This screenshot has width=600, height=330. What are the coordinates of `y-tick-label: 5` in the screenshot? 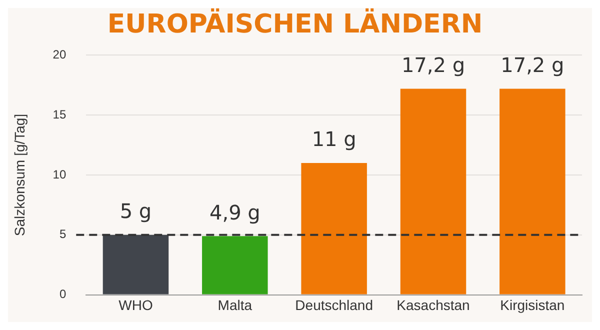 It's located at (62, 234).